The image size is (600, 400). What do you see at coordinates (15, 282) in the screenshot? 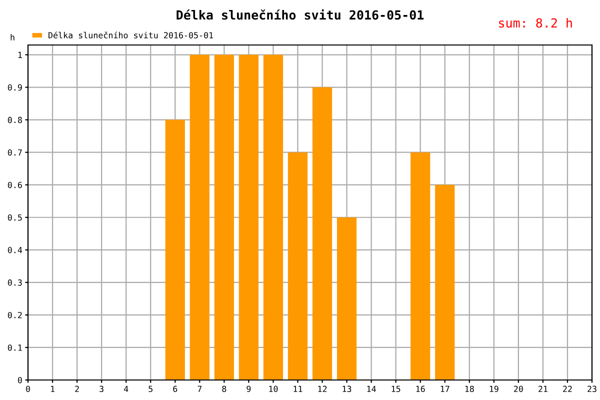
I see `y-tick-label: 0.3` at bounding box center [15, 282].